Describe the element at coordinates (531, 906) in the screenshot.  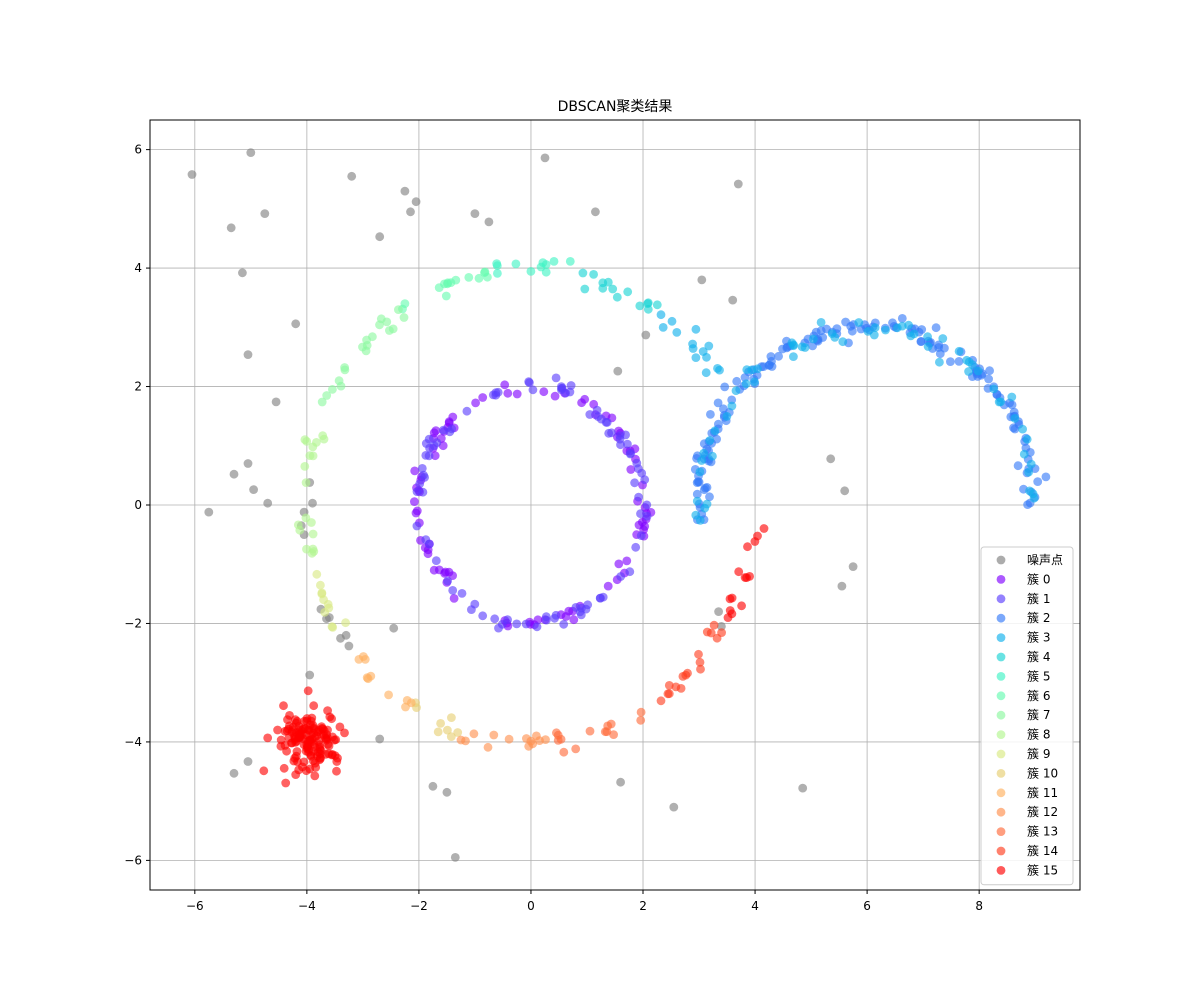
I see `x-tick-label: 0` at that location.